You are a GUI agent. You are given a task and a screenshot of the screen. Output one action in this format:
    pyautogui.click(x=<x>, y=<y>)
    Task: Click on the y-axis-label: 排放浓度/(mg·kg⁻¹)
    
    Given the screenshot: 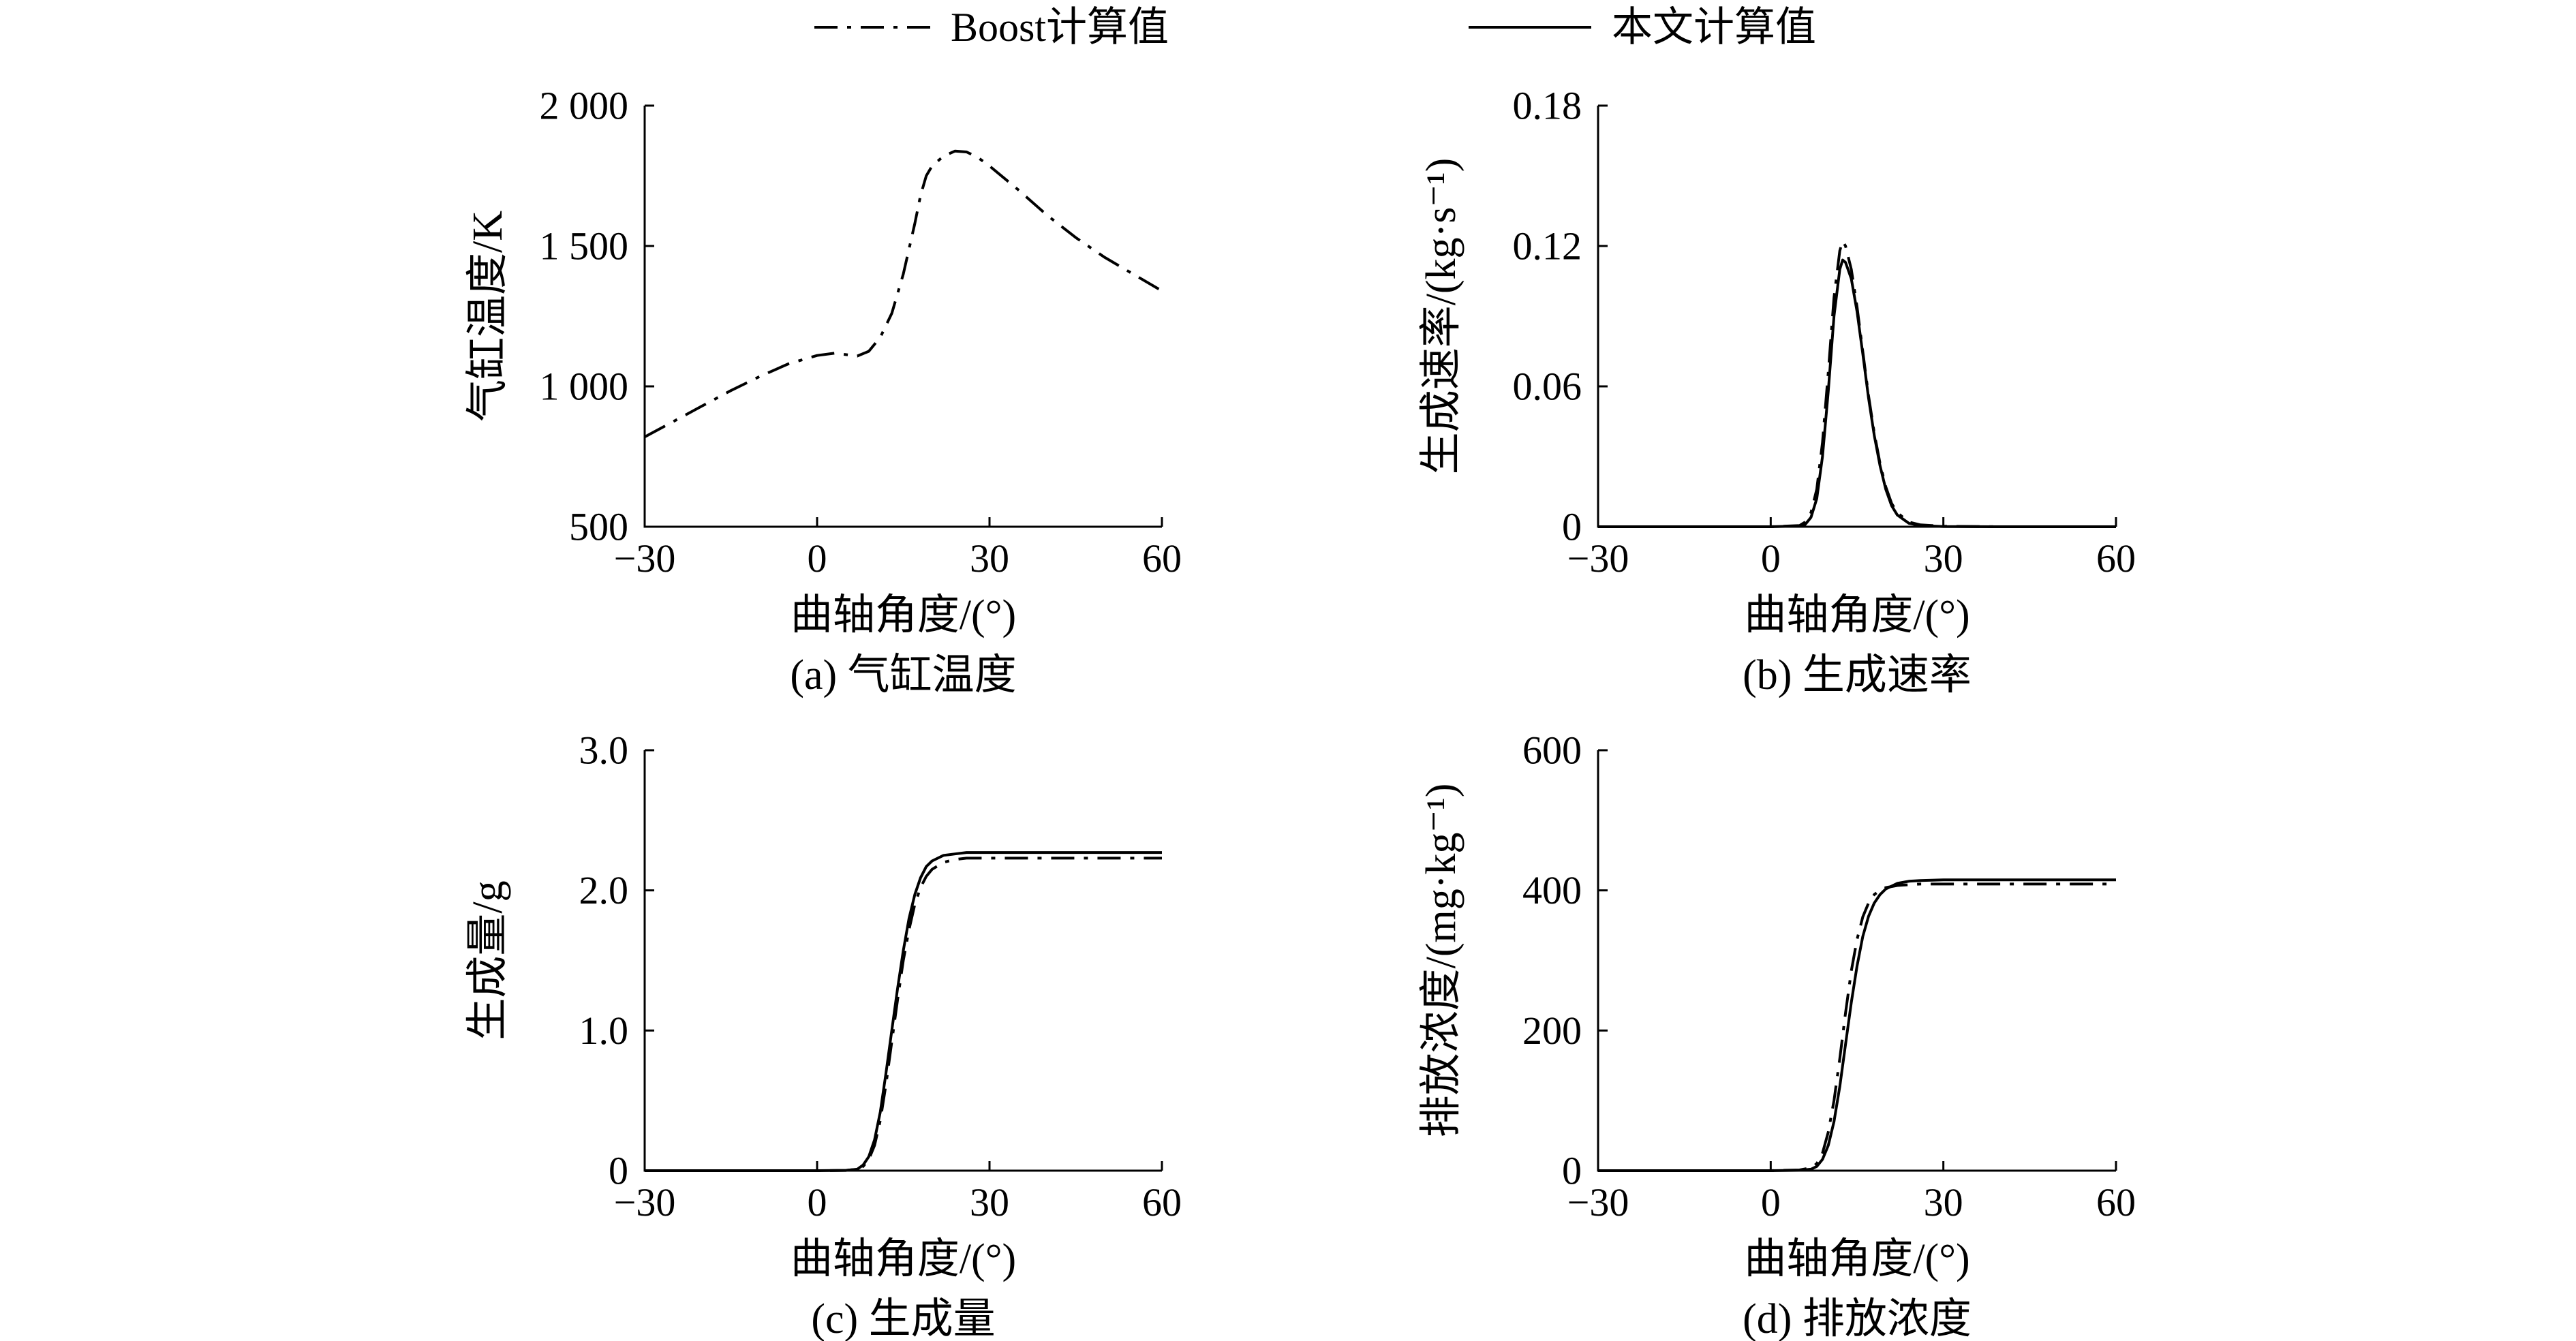 What is the action you would take?
    pyautogui.click(x=1441, y=961)
    